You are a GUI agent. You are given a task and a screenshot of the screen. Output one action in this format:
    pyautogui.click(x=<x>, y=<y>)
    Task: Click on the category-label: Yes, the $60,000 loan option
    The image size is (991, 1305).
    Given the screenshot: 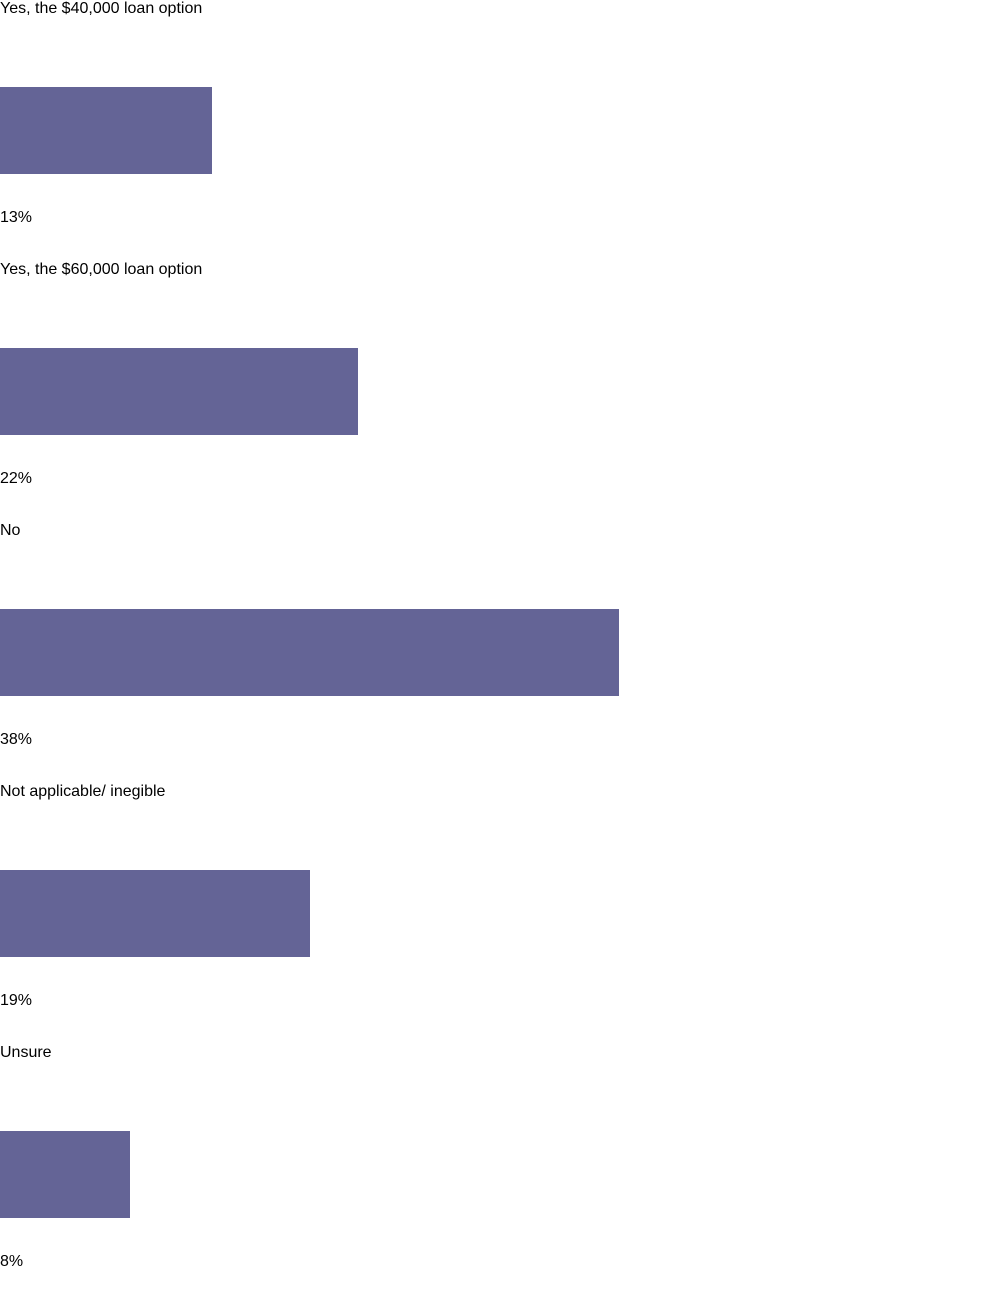 What is the action you would take?
    pyautogui.click(x=495, y=304)
    